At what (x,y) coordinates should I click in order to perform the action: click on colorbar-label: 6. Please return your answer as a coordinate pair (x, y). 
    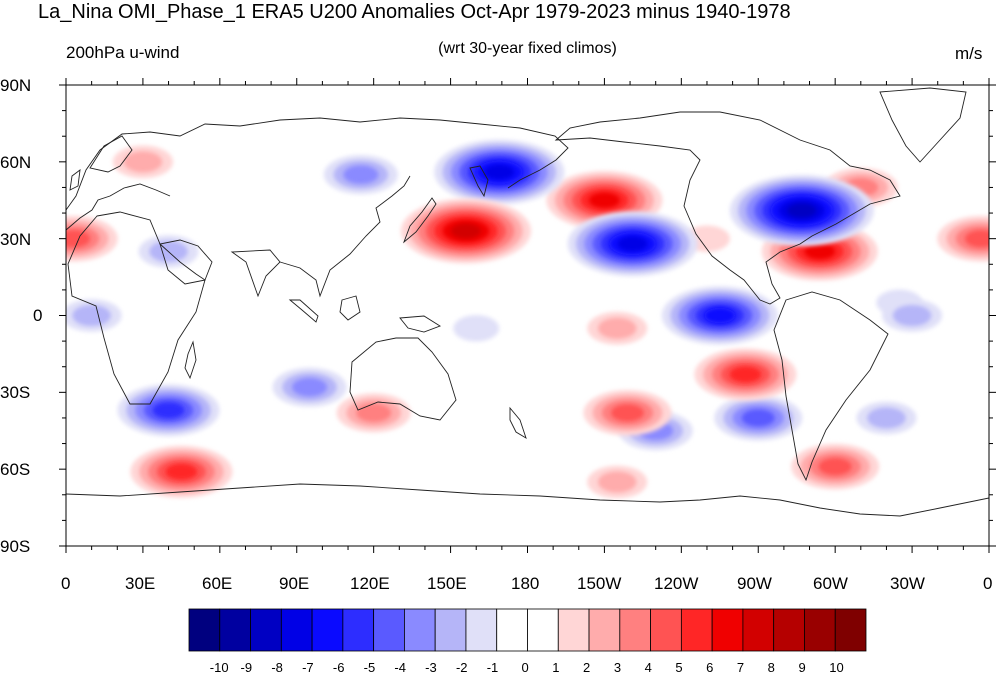
    Looking at the image, I should click on (710, 667).